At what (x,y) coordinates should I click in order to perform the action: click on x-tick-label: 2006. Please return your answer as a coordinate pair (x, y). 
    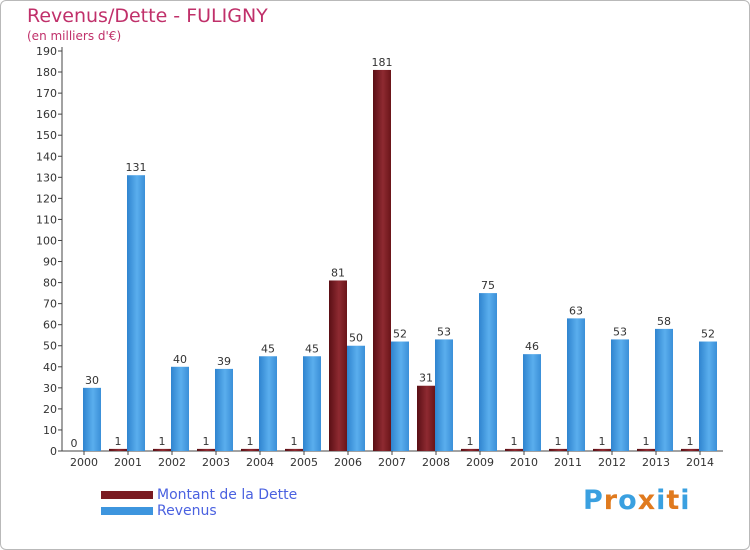
    Looking at the image, I should click on (348, 462).